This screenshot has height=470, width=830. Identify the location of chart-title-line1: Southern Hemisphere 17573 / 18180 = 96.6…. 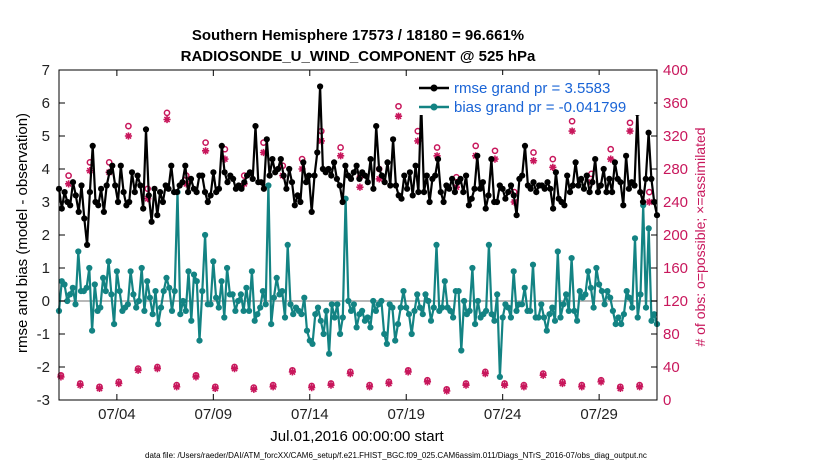
(358, 35).